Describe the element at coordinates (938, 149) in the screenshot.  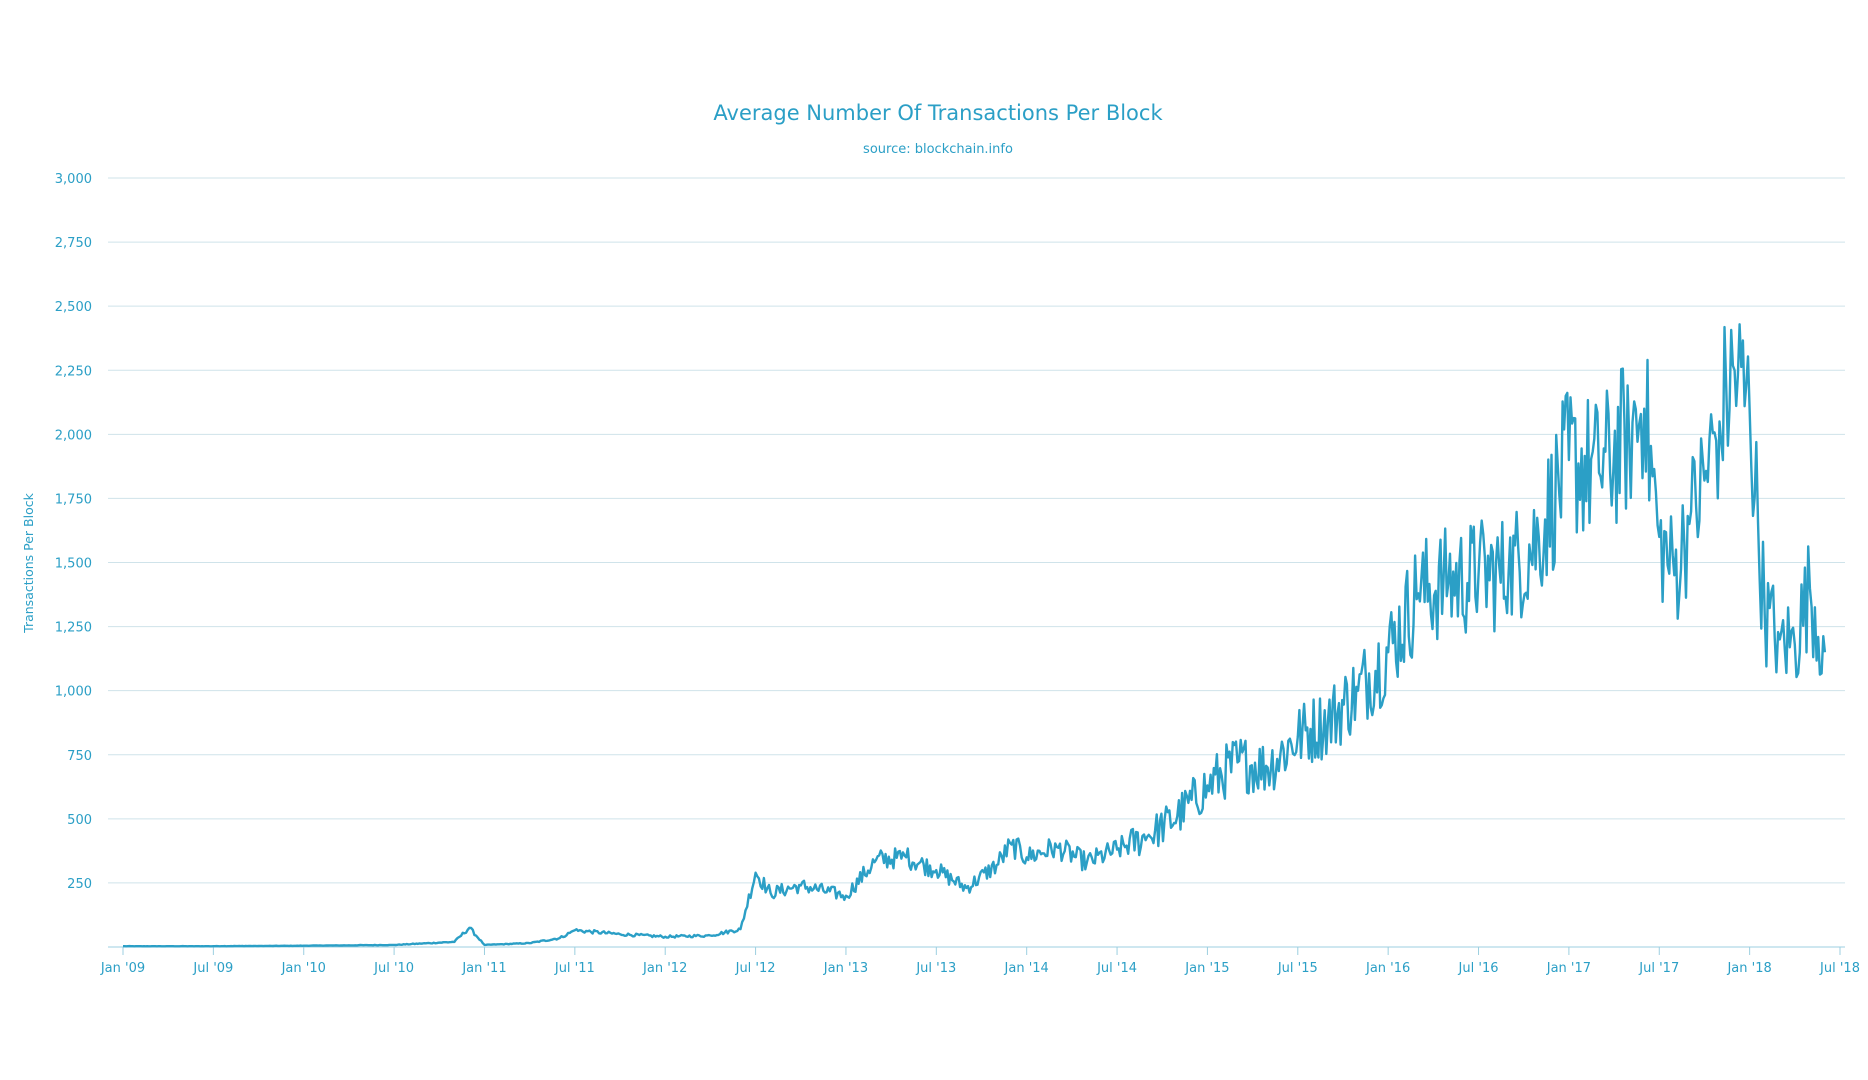
I see `chart-subtitle: source: blockchain.info` at that location.